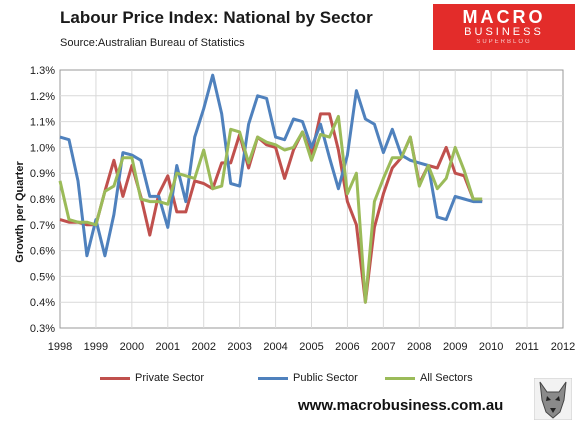  Describe the element at coordinates (42, 174) in the screenshot. I see `y-tick-label: 0.9%` at that location.